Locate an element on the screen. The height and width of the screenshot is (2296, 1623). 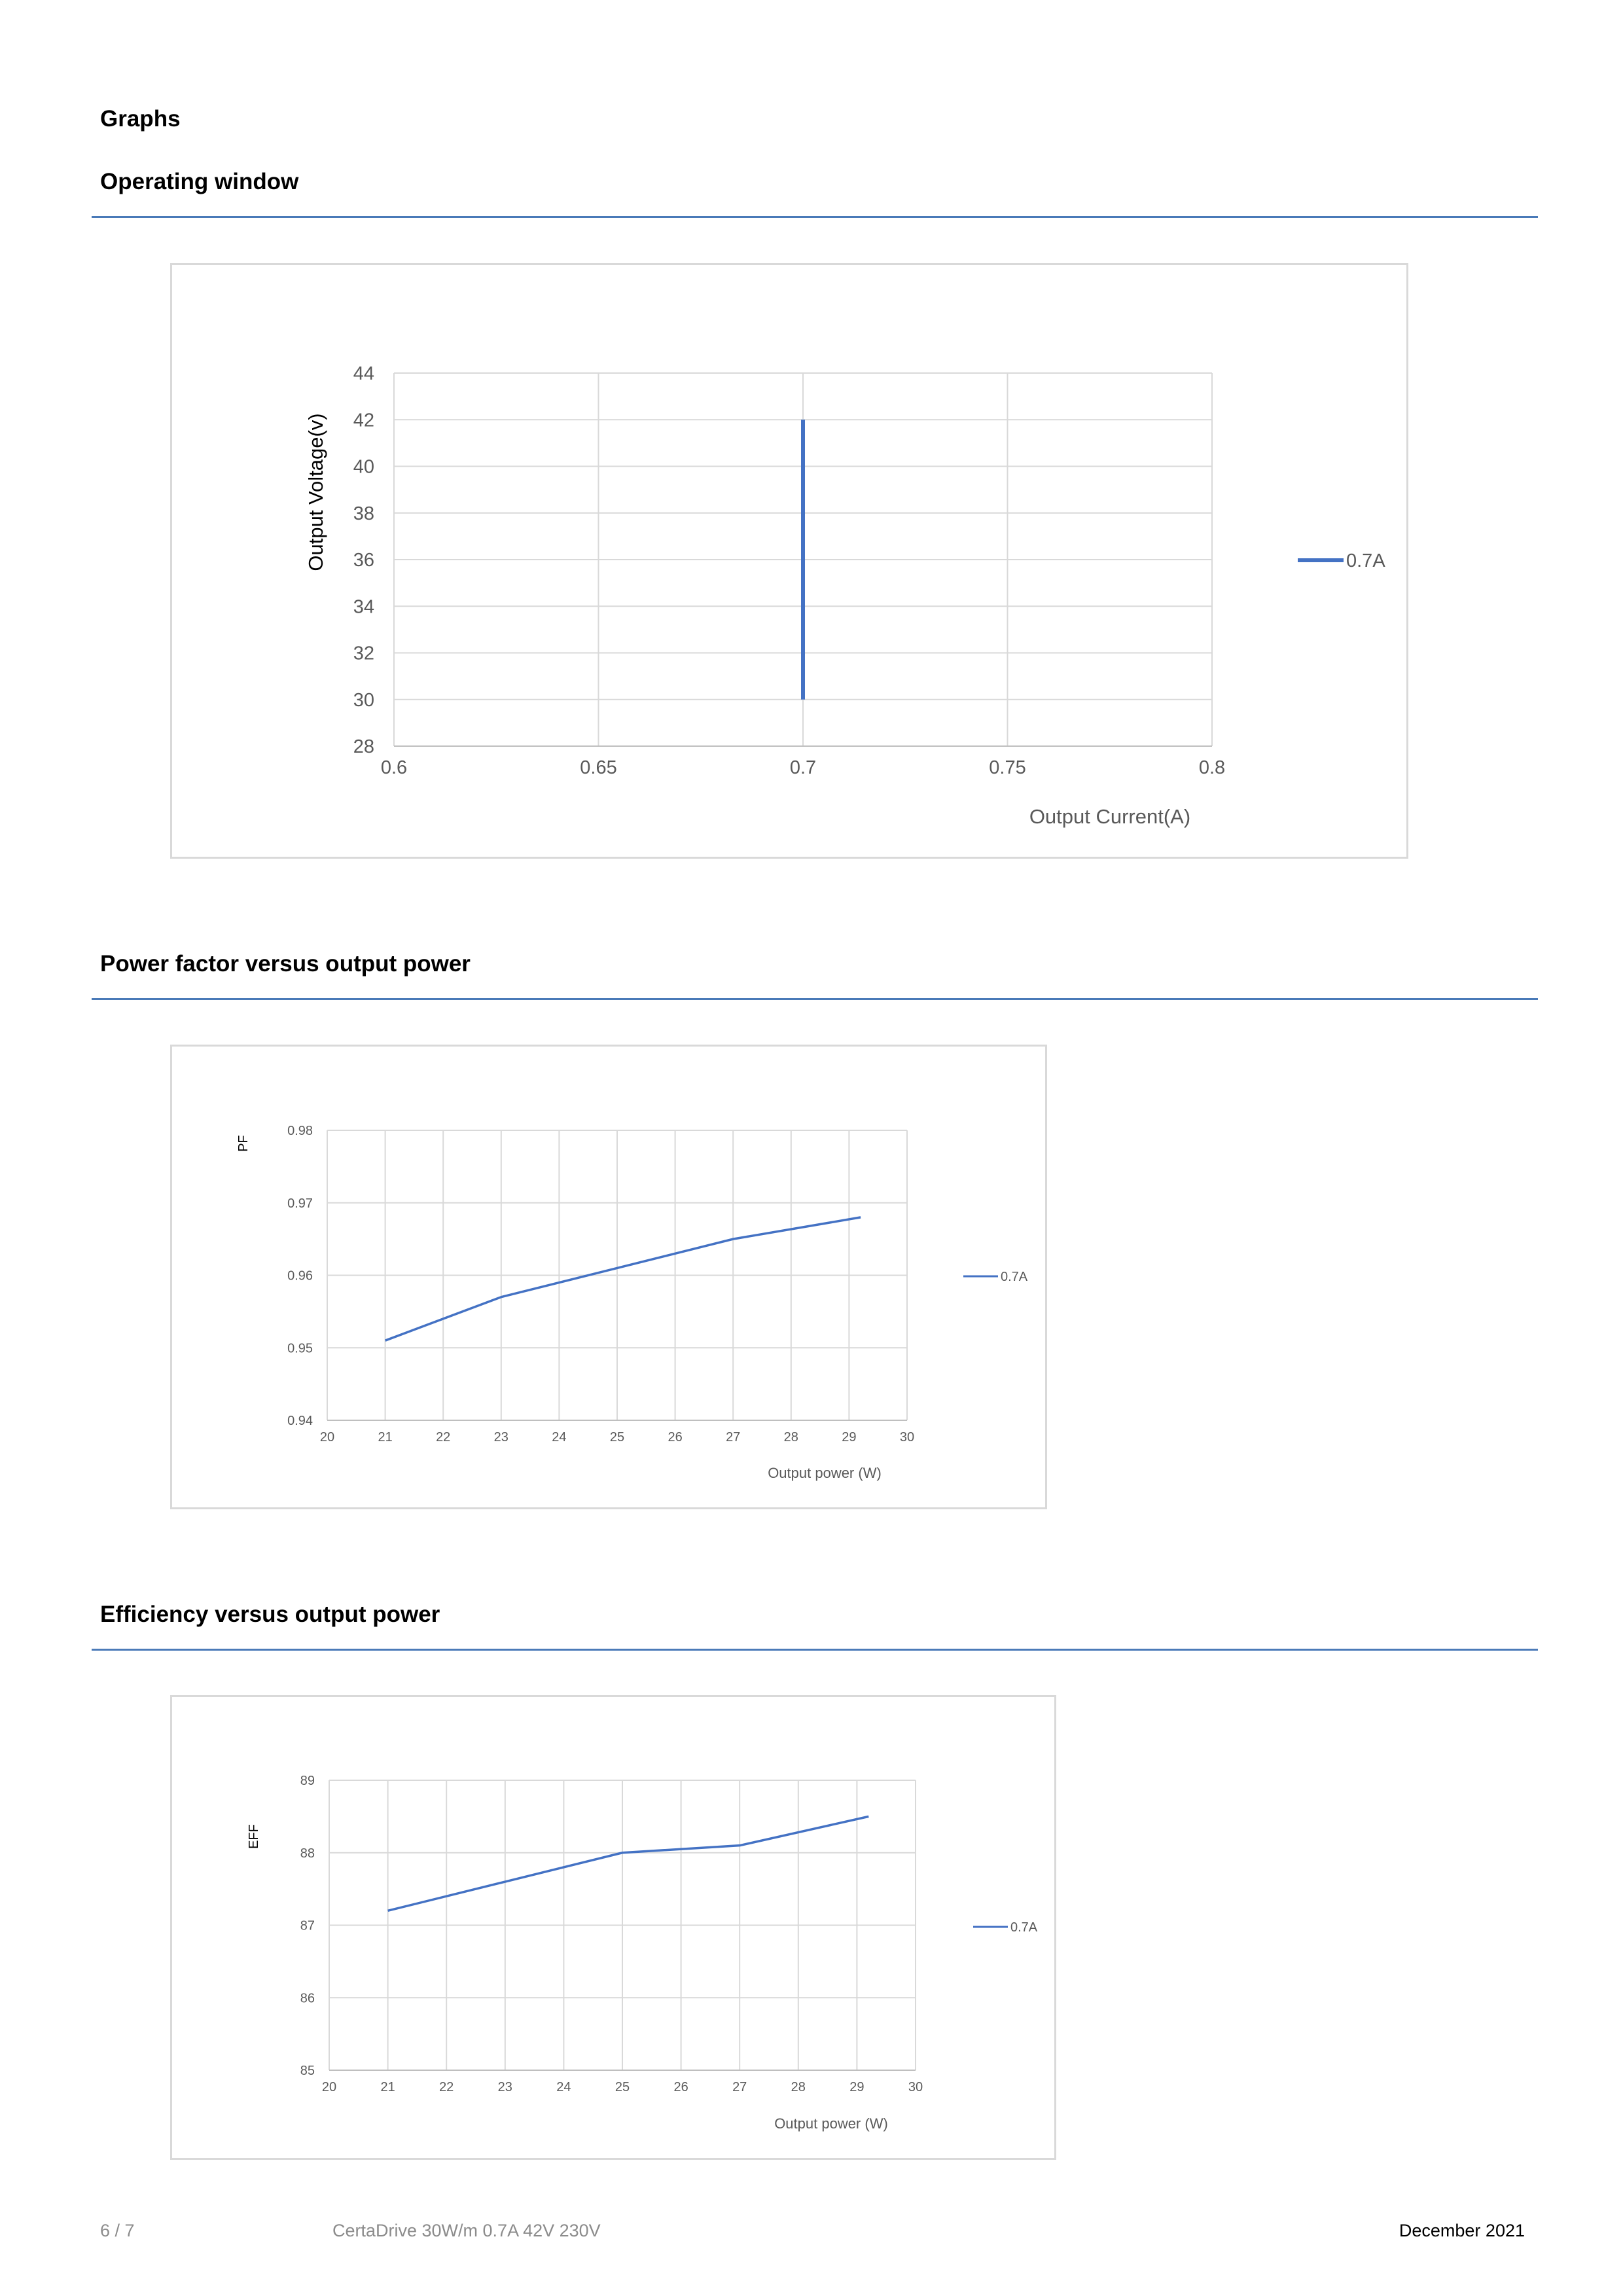
page-heading: Graphs is located at coordinates (140, 119).